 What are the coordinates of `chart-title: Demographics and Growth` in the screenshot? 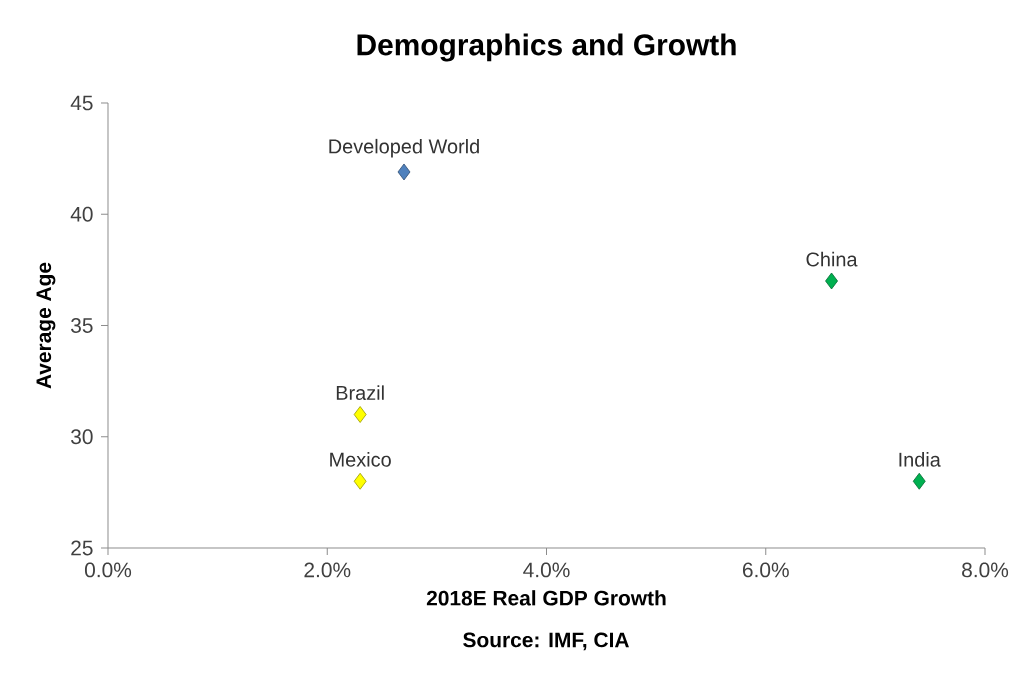 It's located at (546, 47).